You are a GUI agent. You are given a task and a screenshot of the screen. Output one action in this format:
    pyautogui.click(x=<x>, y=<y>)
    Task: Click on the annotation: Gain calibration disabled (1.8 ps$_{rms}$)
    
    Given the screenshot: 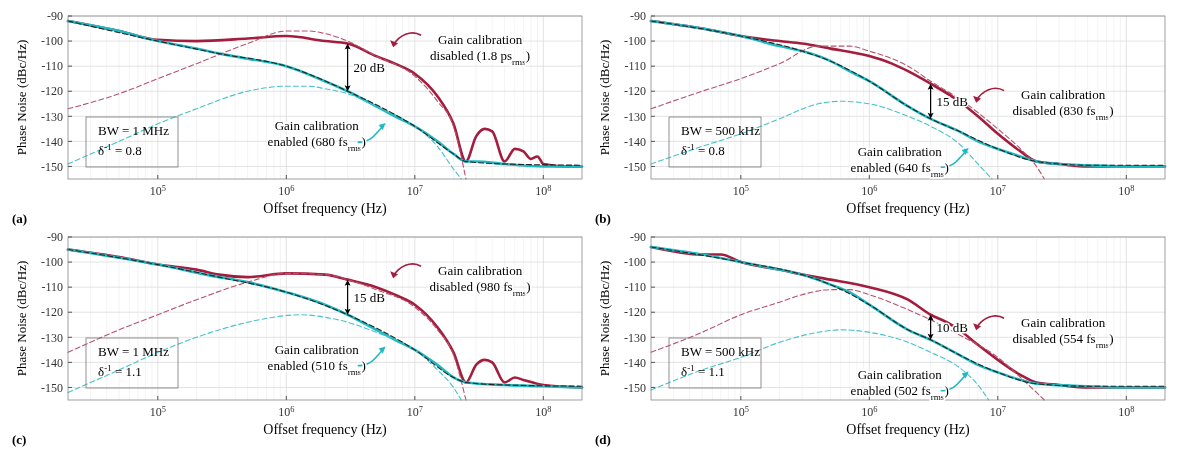 What is the action you would take?
    pyautogui.click(x=480, y=49)
    